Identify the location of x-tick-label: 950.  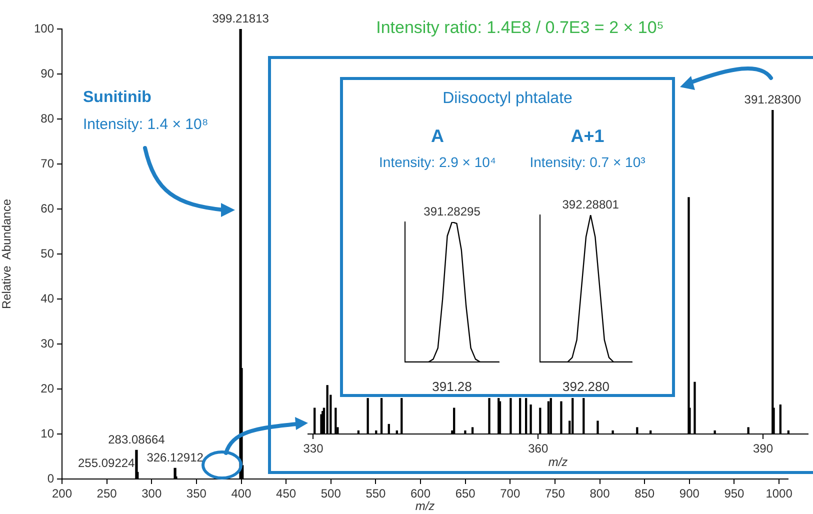
(734, 493).